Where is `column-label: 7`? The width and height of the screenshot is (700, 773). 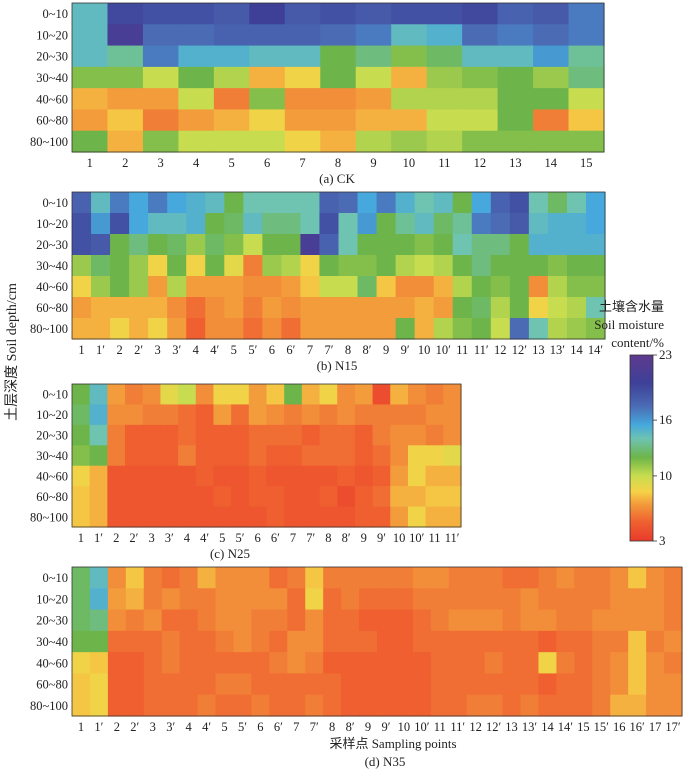
column-label: 7 is located at coordinates (296, 727).